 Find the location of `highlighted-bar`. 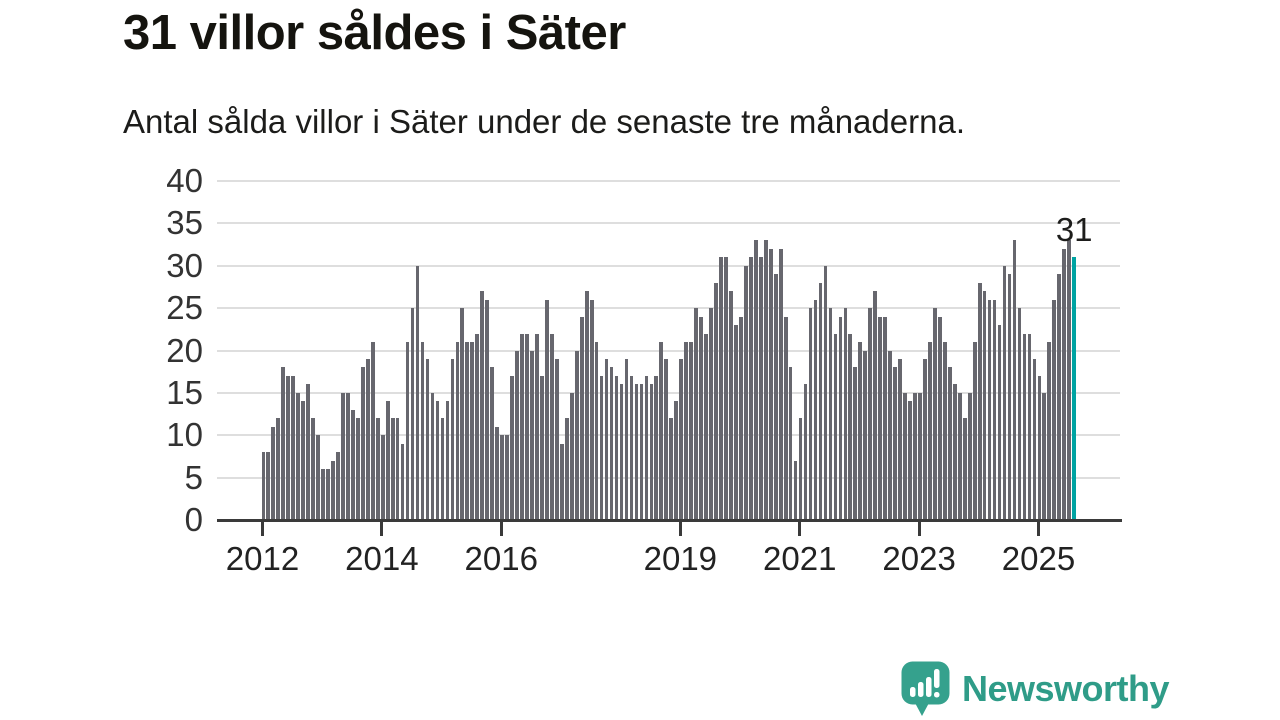

highlighted-bar is located at coordinates (1074, 388).